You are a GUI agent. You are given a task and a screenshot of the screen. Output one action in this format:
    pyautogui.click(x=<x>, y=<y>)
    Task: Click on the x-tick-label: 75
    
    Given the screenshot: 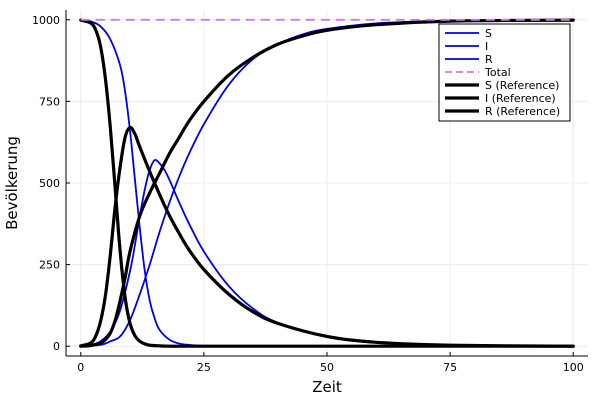 What is the action you would take?
    pyautogui.click(x=450, y=367)
    